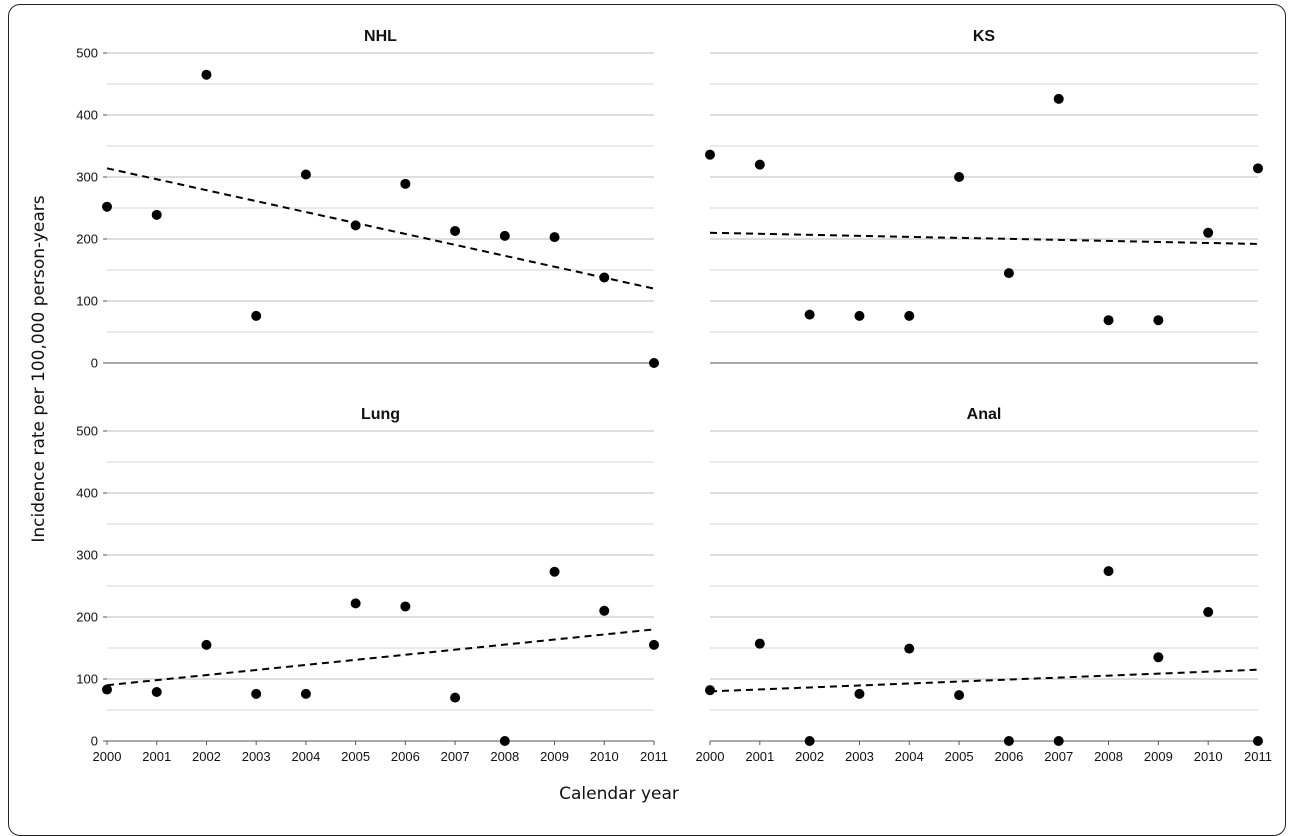 The height and width of the screenshot is (836, 1290). I want to click on trend-line-nhl, so click(380, 228).